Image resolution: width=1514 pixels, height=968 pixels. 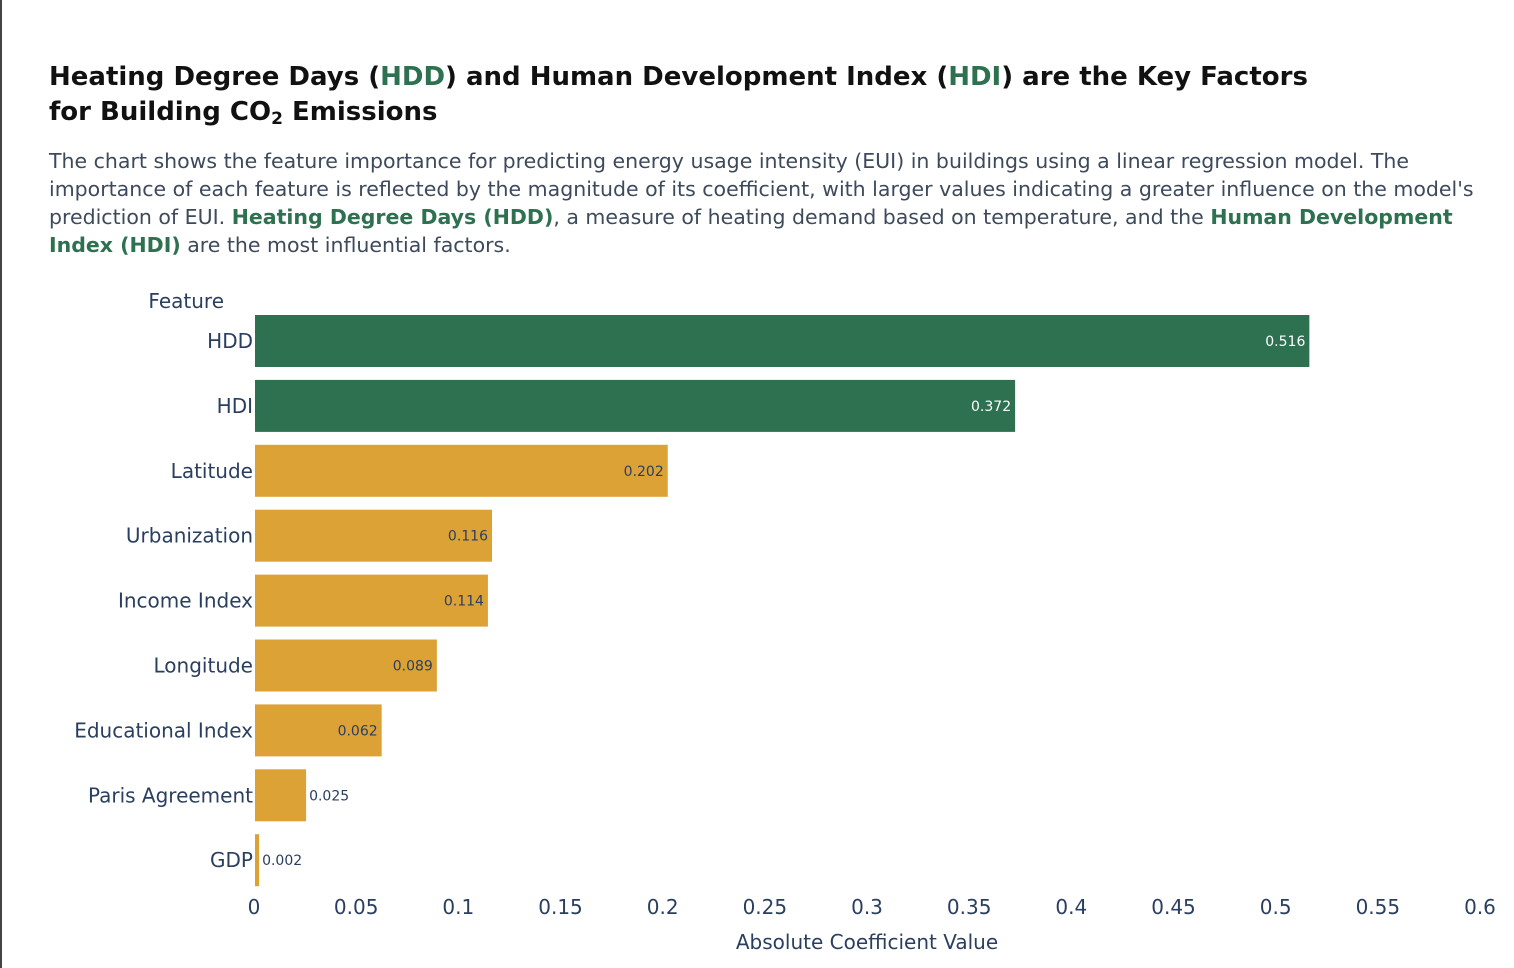 What do you see at coordinates (413, 667) in the screenshot?
I see `bar-value-label: 0.089` at bounding box center [413, 667].